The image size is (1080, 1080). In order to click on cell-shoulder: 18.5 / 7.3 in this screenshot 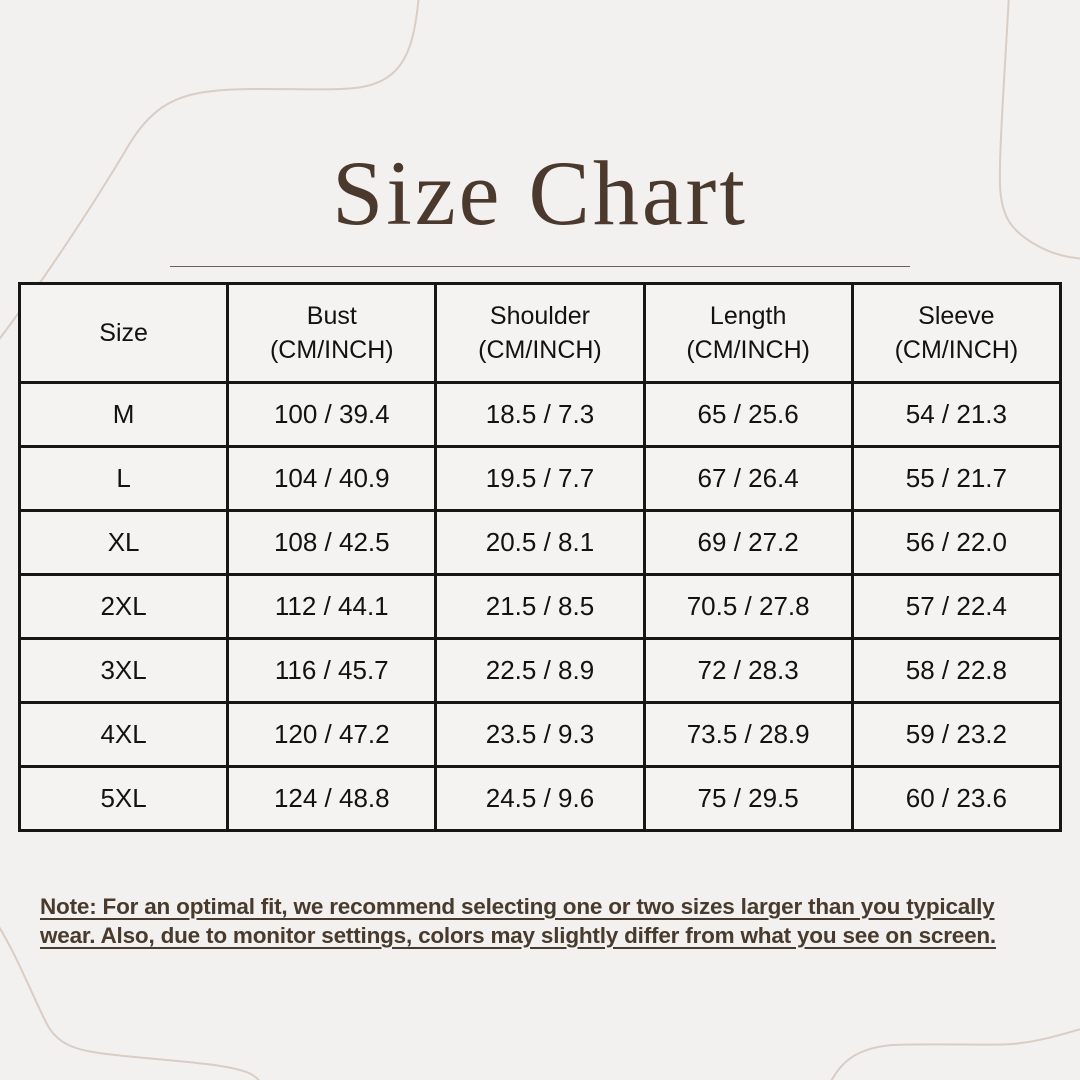, I will do `click(540, 414)`.